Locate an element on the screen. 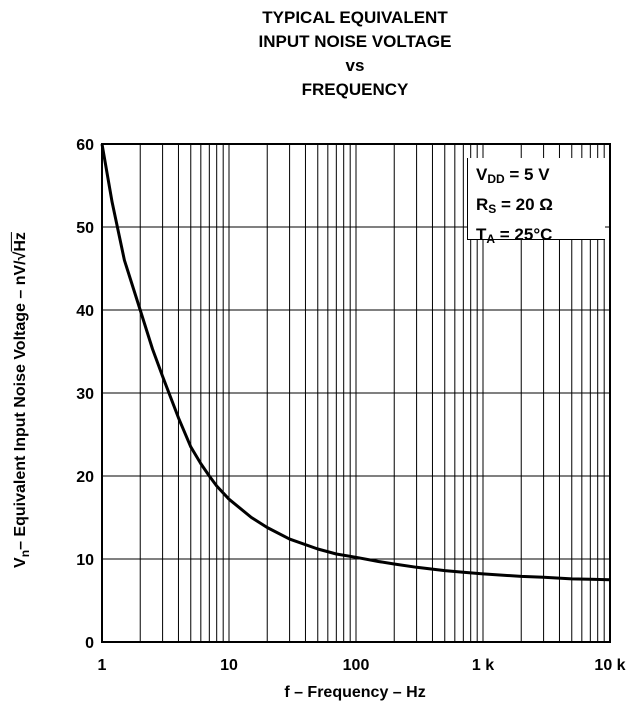  x-tick-label: 100 is located at coordinates (356, 665).